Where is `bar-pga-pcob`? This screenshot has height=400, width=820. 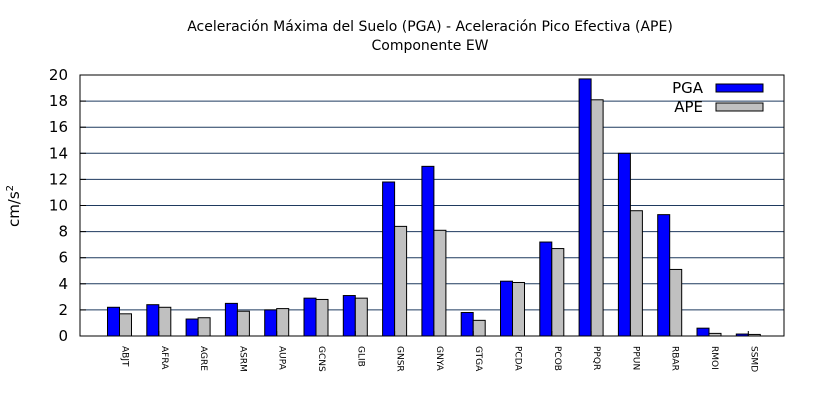
bar-pga-pcob is located at coordinates (546, 289).